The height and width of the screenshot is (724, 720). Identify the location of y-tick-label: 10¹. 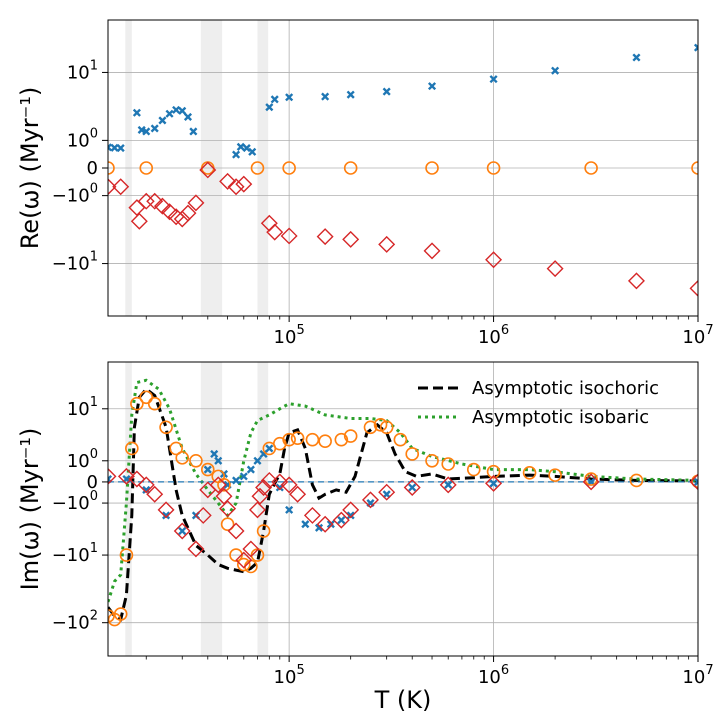
(82, 70).